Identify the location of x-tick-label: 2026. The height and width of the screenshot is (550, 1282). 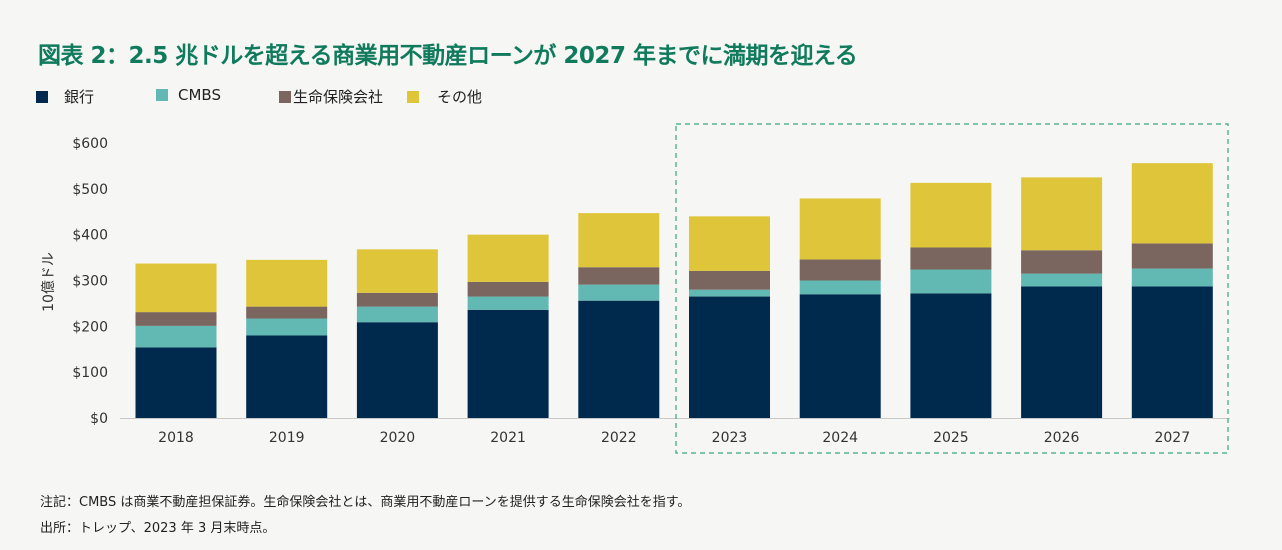
(1062, 438).